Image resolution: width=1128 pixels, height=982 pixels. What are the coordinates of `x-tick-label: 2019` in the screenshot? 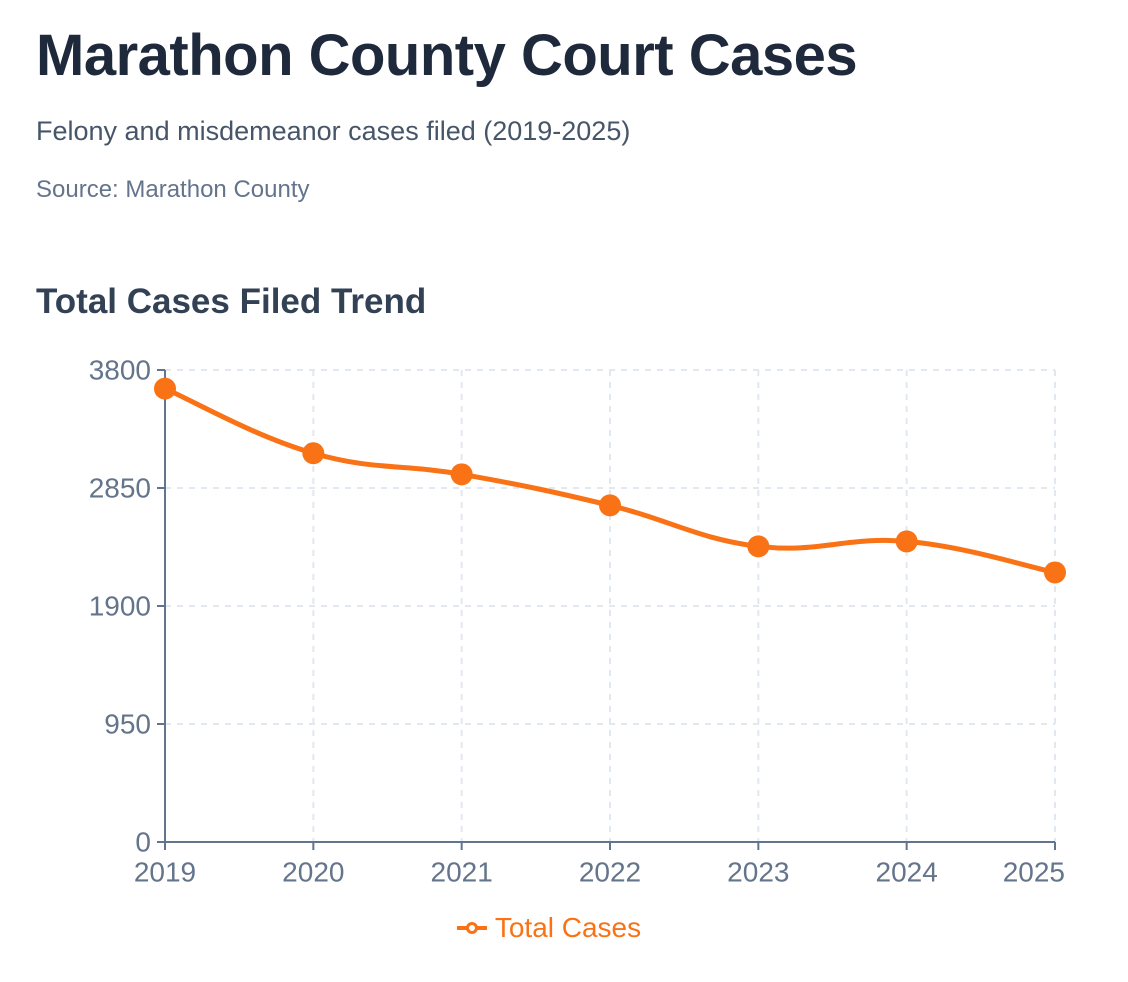 It's located at (165, 872).